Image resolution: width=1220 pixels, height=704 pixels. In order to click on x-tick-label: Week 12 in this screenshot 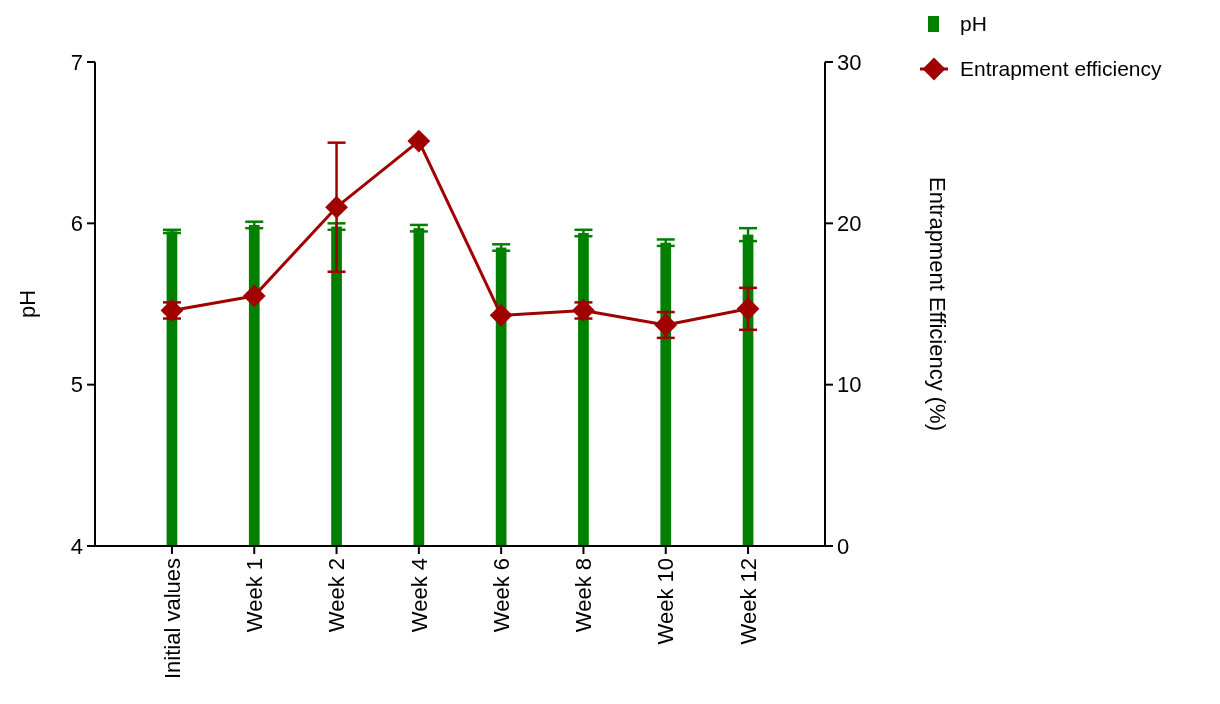, I will do `click(748, 601)`.